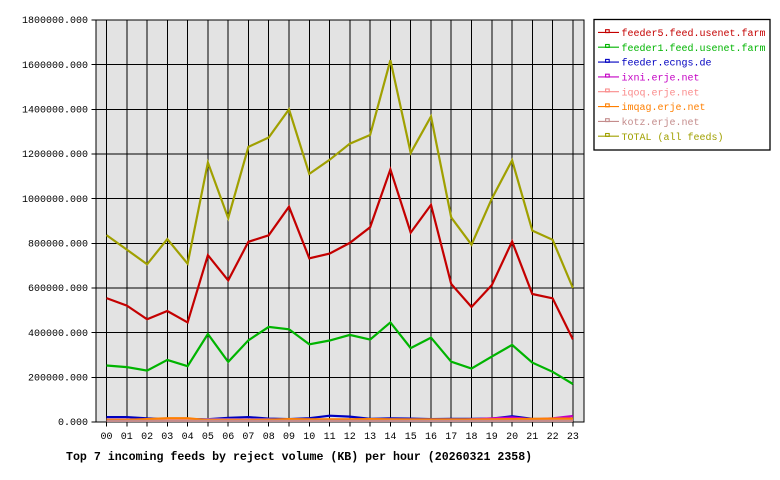 The width and height of the screenshot is (780, 480). I want to click on svg-text: 11, so click(330, 437).